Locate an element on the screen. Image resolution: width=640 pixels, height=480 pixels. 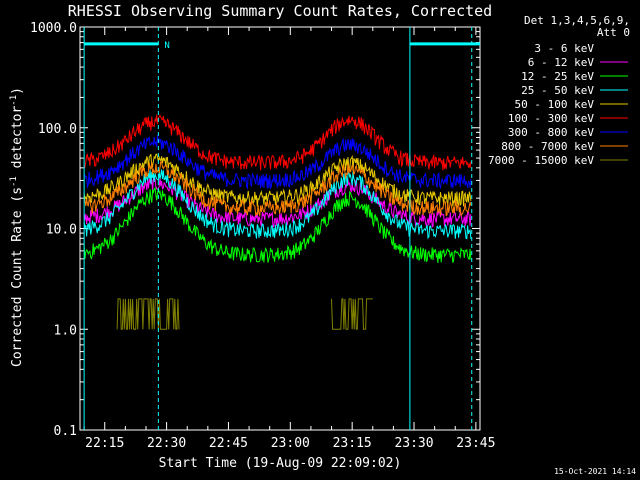
x-tick-label: 23:45 is located at coordinates (475, 443).